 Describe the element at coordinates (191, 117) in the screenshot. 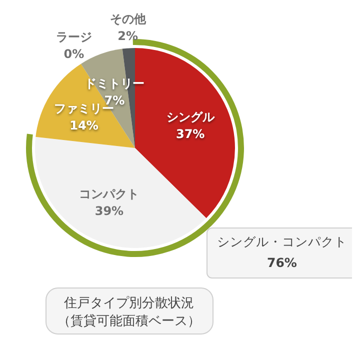

I see `slice-label: シングル` at that location.